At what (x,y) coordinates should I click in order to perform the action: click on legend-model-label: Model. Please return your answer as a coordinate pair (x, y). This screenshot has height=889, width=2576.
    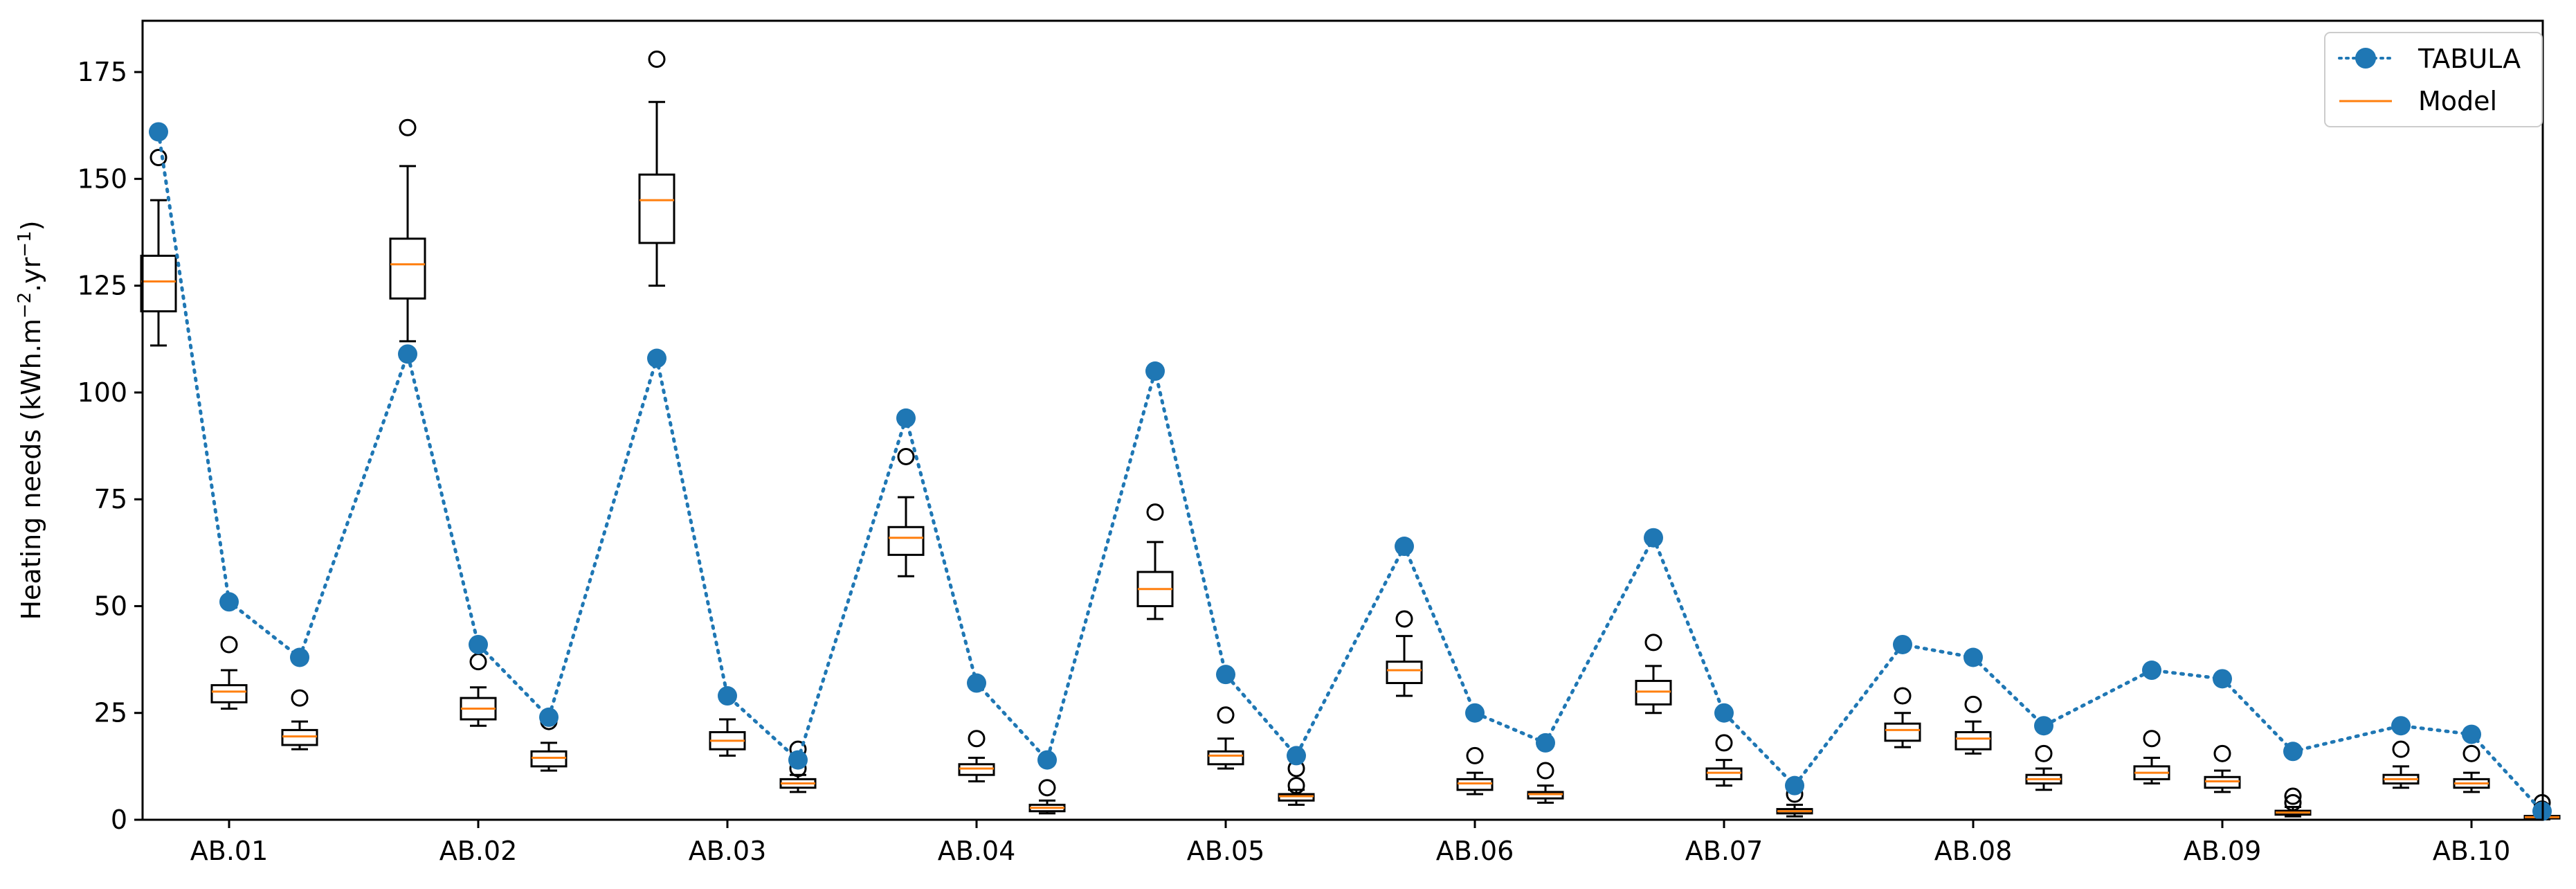
    Looking at the image, I should click on (2457, 101).